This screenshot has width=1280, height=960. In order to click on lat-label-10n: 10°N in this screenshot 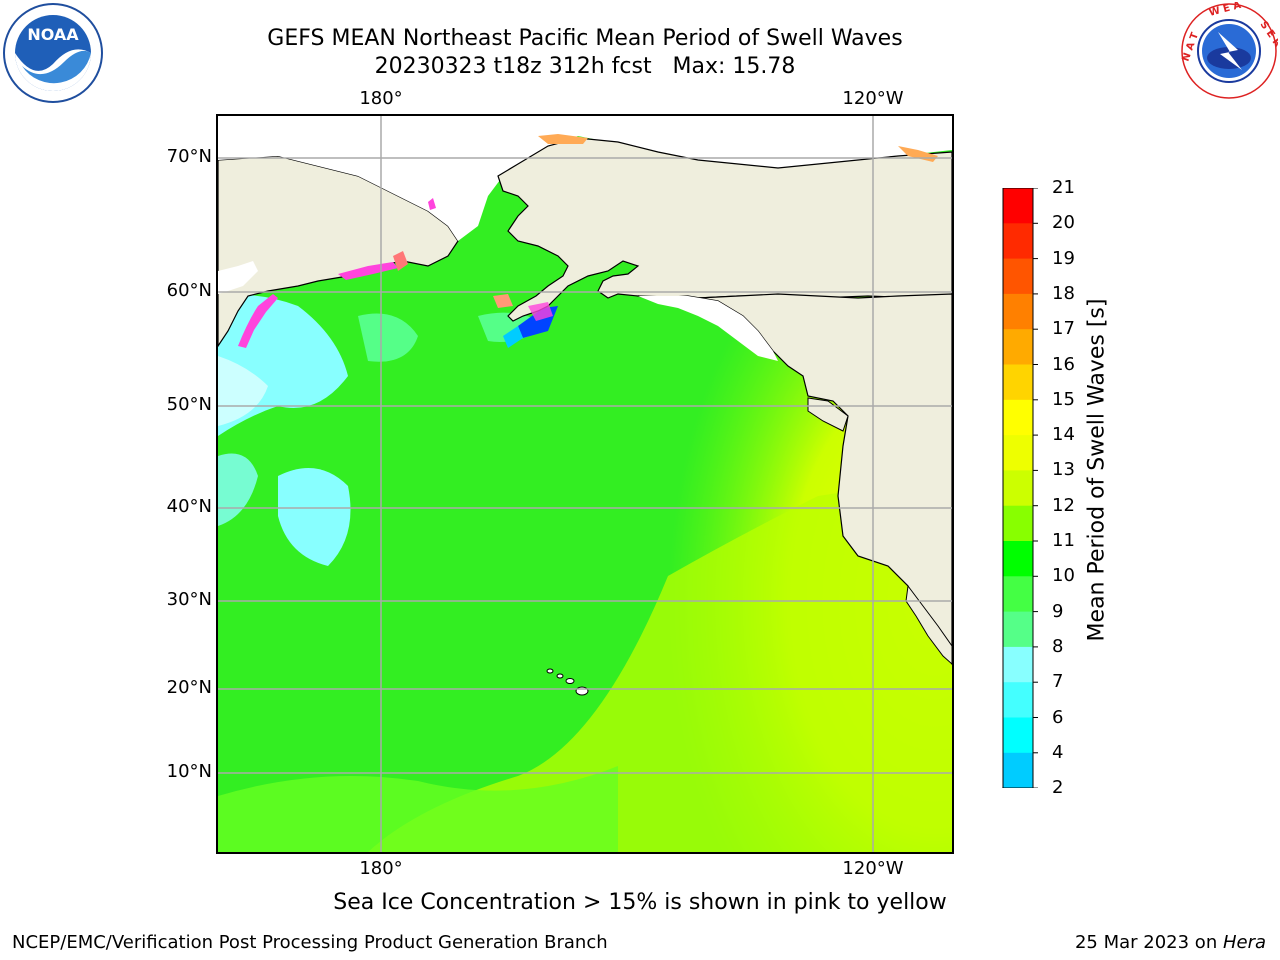, I will do `click(189, 771)`.